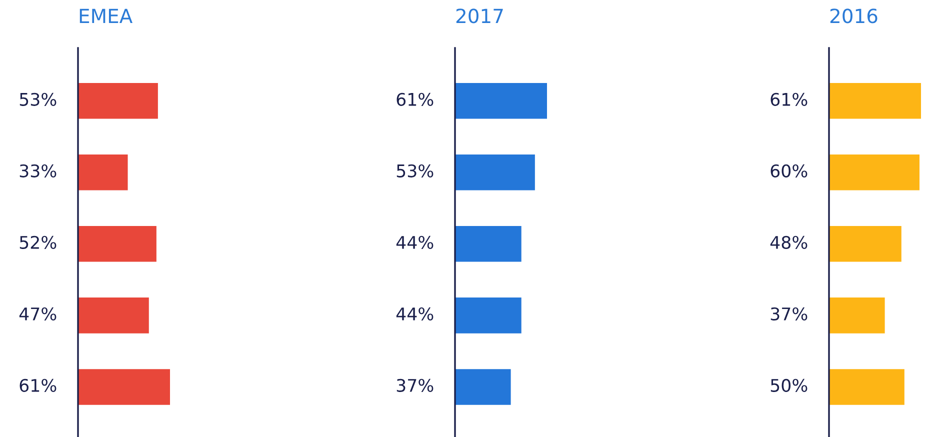 This screenshot has height=437, width=925. Describe the element at coordinates (37, 313) in the screenshot. I see `data-label: 47%` at that location.